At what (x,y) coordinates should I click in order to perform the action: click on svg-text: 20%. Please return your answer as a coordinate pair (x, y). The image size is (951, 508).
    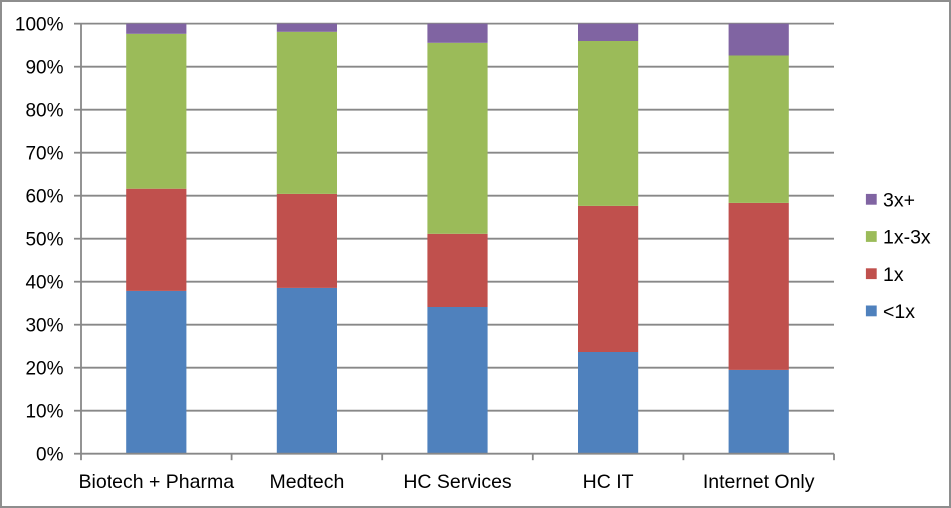
    Looking at the image, I should click on (44, 368).